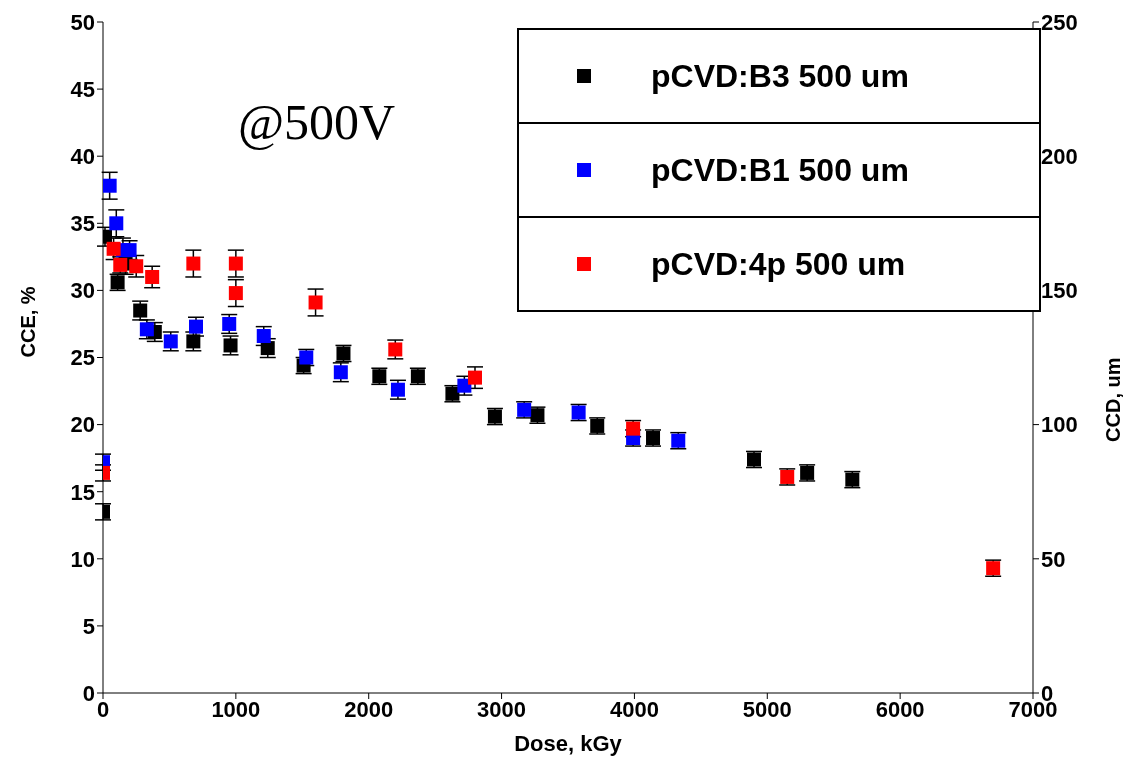  Describe the element at coordinates (317, 122) in the screenshot. I see `annotation: @500V` at that location.